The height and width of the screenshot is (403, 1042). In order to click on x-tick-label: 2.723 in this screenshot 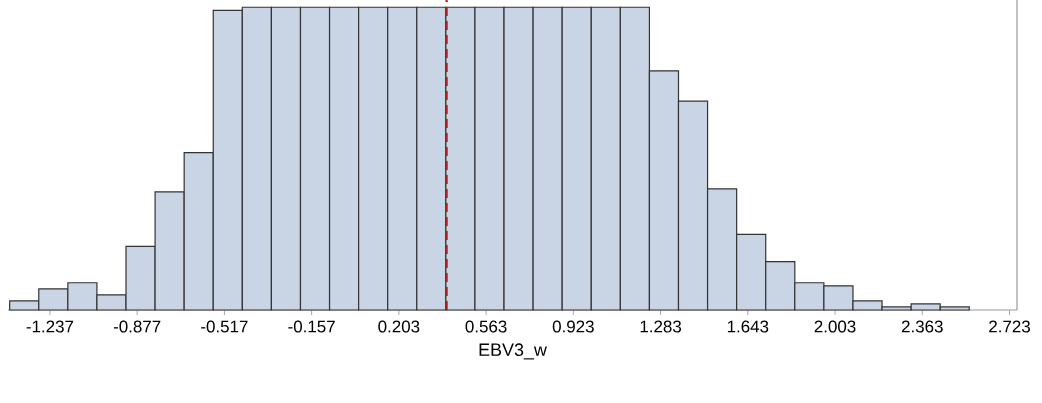, I will do `click(1009, 326)`.